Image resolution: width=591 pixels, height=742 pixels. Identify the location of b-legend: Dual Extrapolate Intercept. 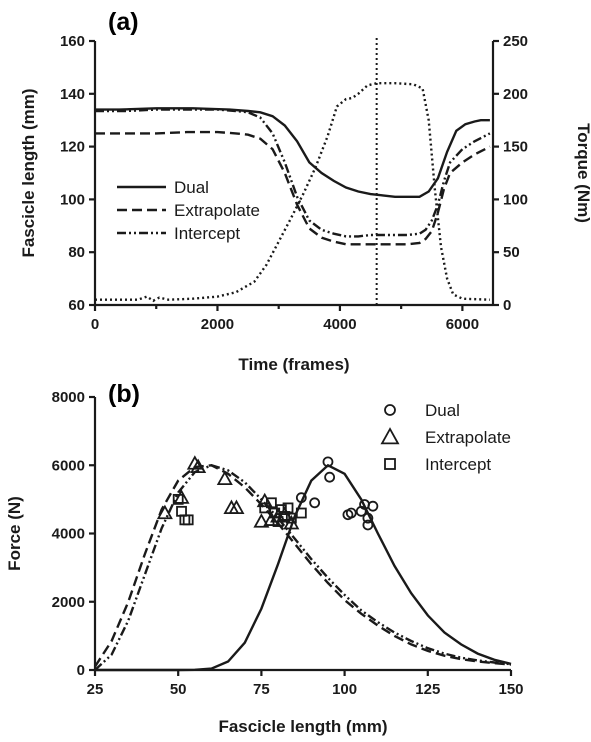
(445, 437).